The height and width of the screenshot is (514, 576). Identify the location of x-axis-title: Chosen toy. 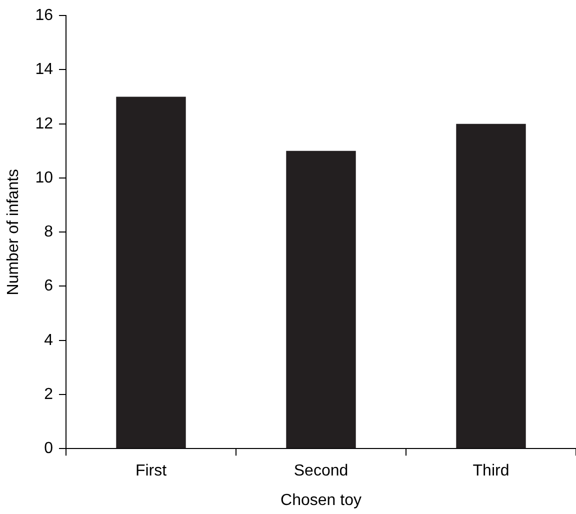
(321, 500).